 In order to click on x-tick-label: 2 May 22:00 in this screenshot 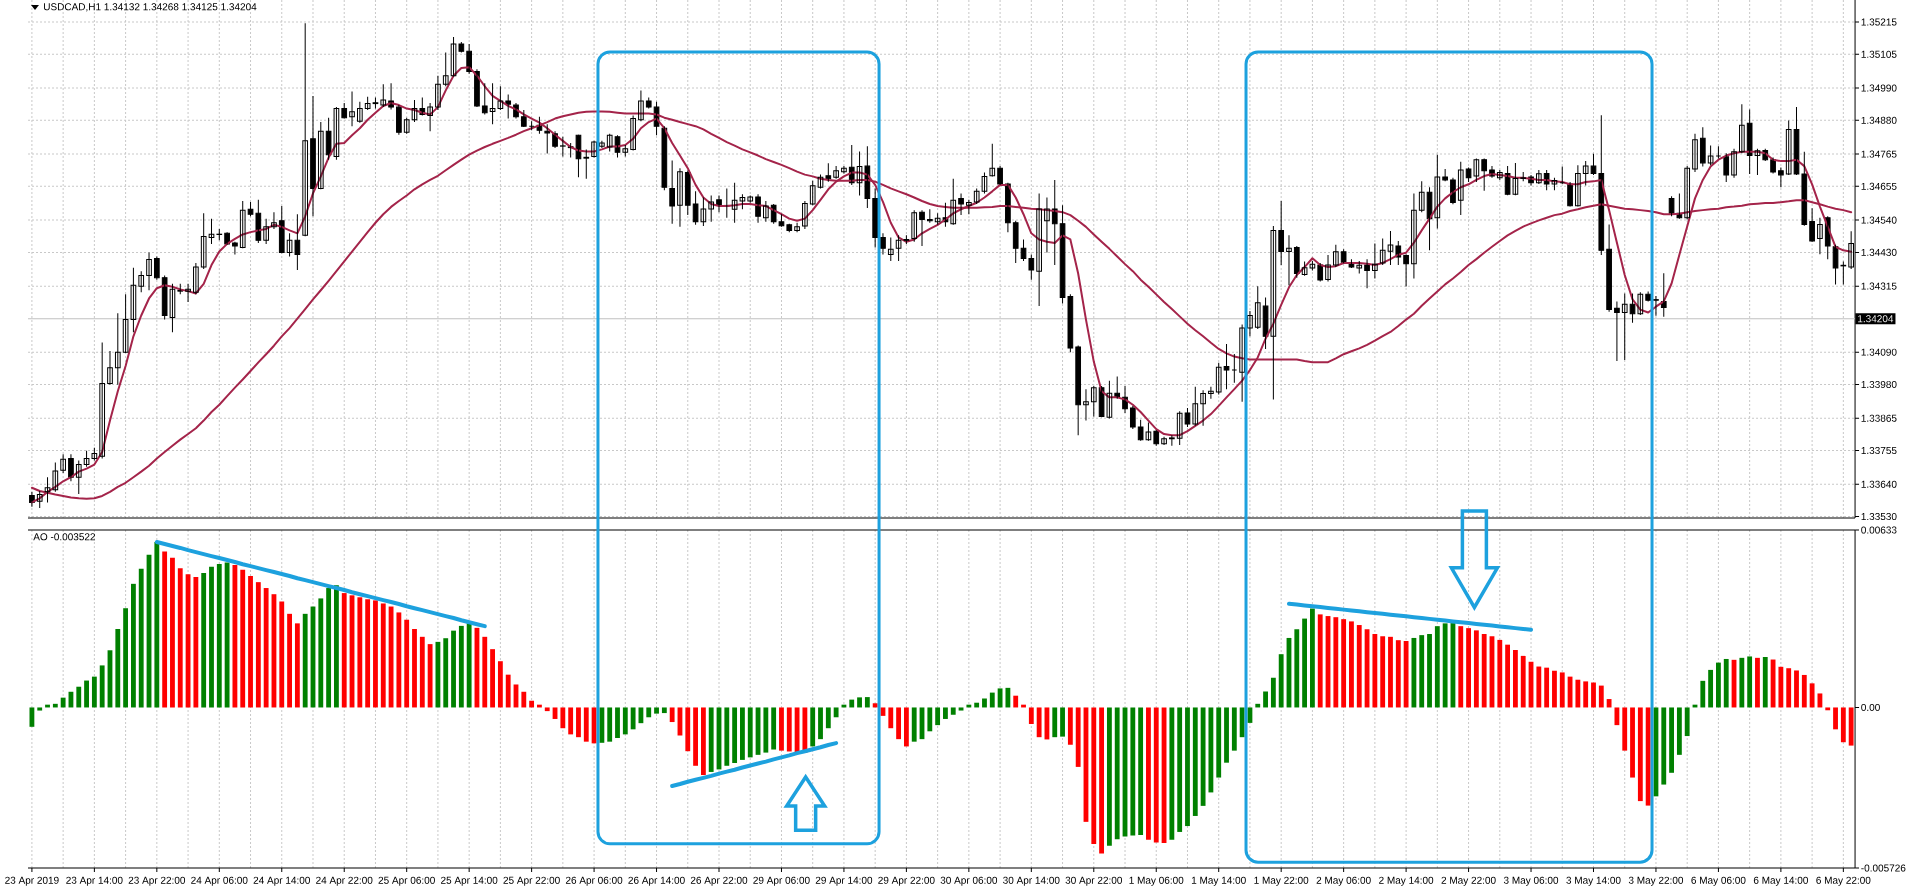, I will do `click(1468, 881)`.